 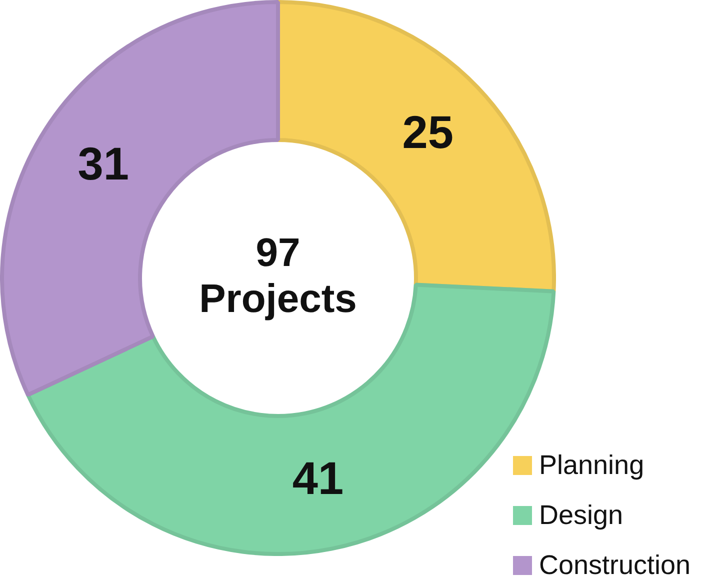 I want to click on legend-label: Design, so click(x=581, y=515).